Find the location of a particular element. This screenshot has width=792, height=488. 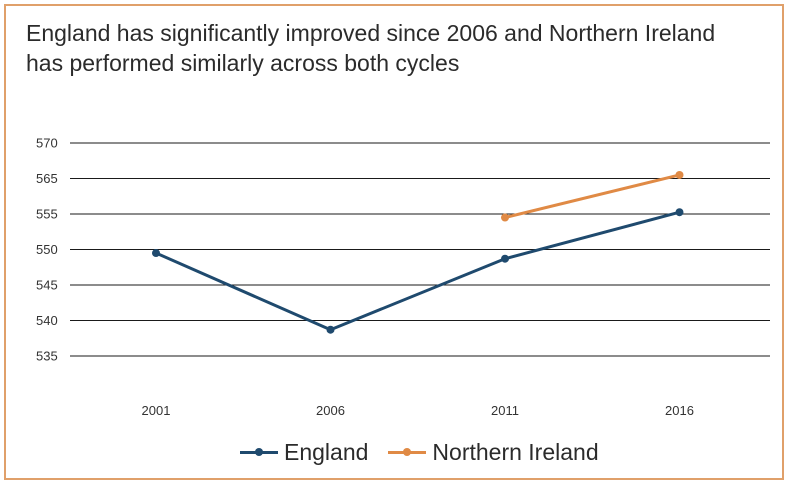

x-tick-label: 2011 is located at coordinates (505, 410).